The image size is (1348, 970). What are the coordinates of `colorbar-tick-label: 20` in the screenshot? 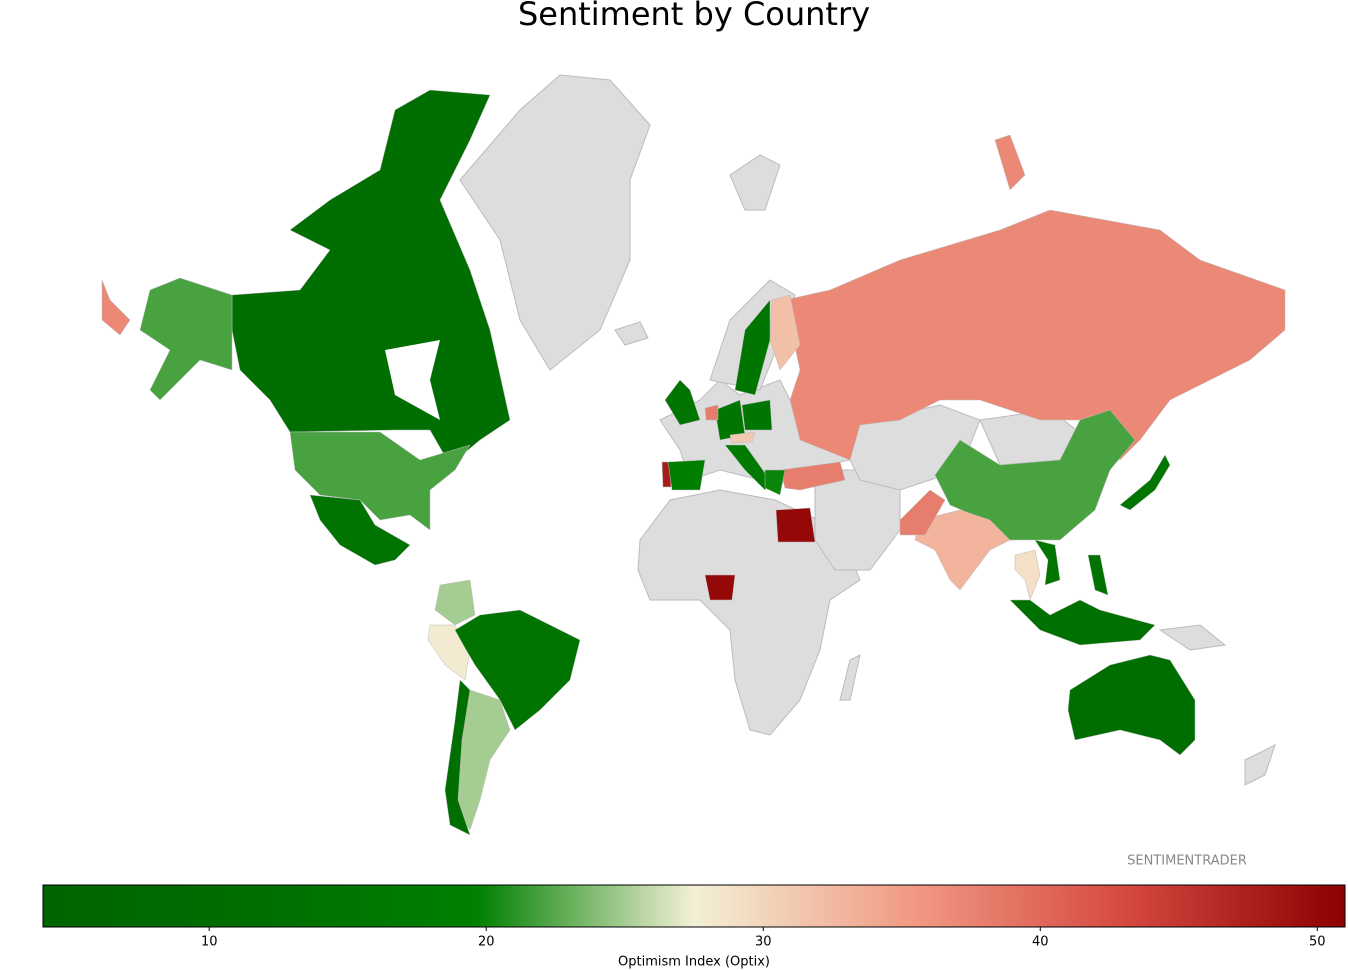 It's located at (486, 942).